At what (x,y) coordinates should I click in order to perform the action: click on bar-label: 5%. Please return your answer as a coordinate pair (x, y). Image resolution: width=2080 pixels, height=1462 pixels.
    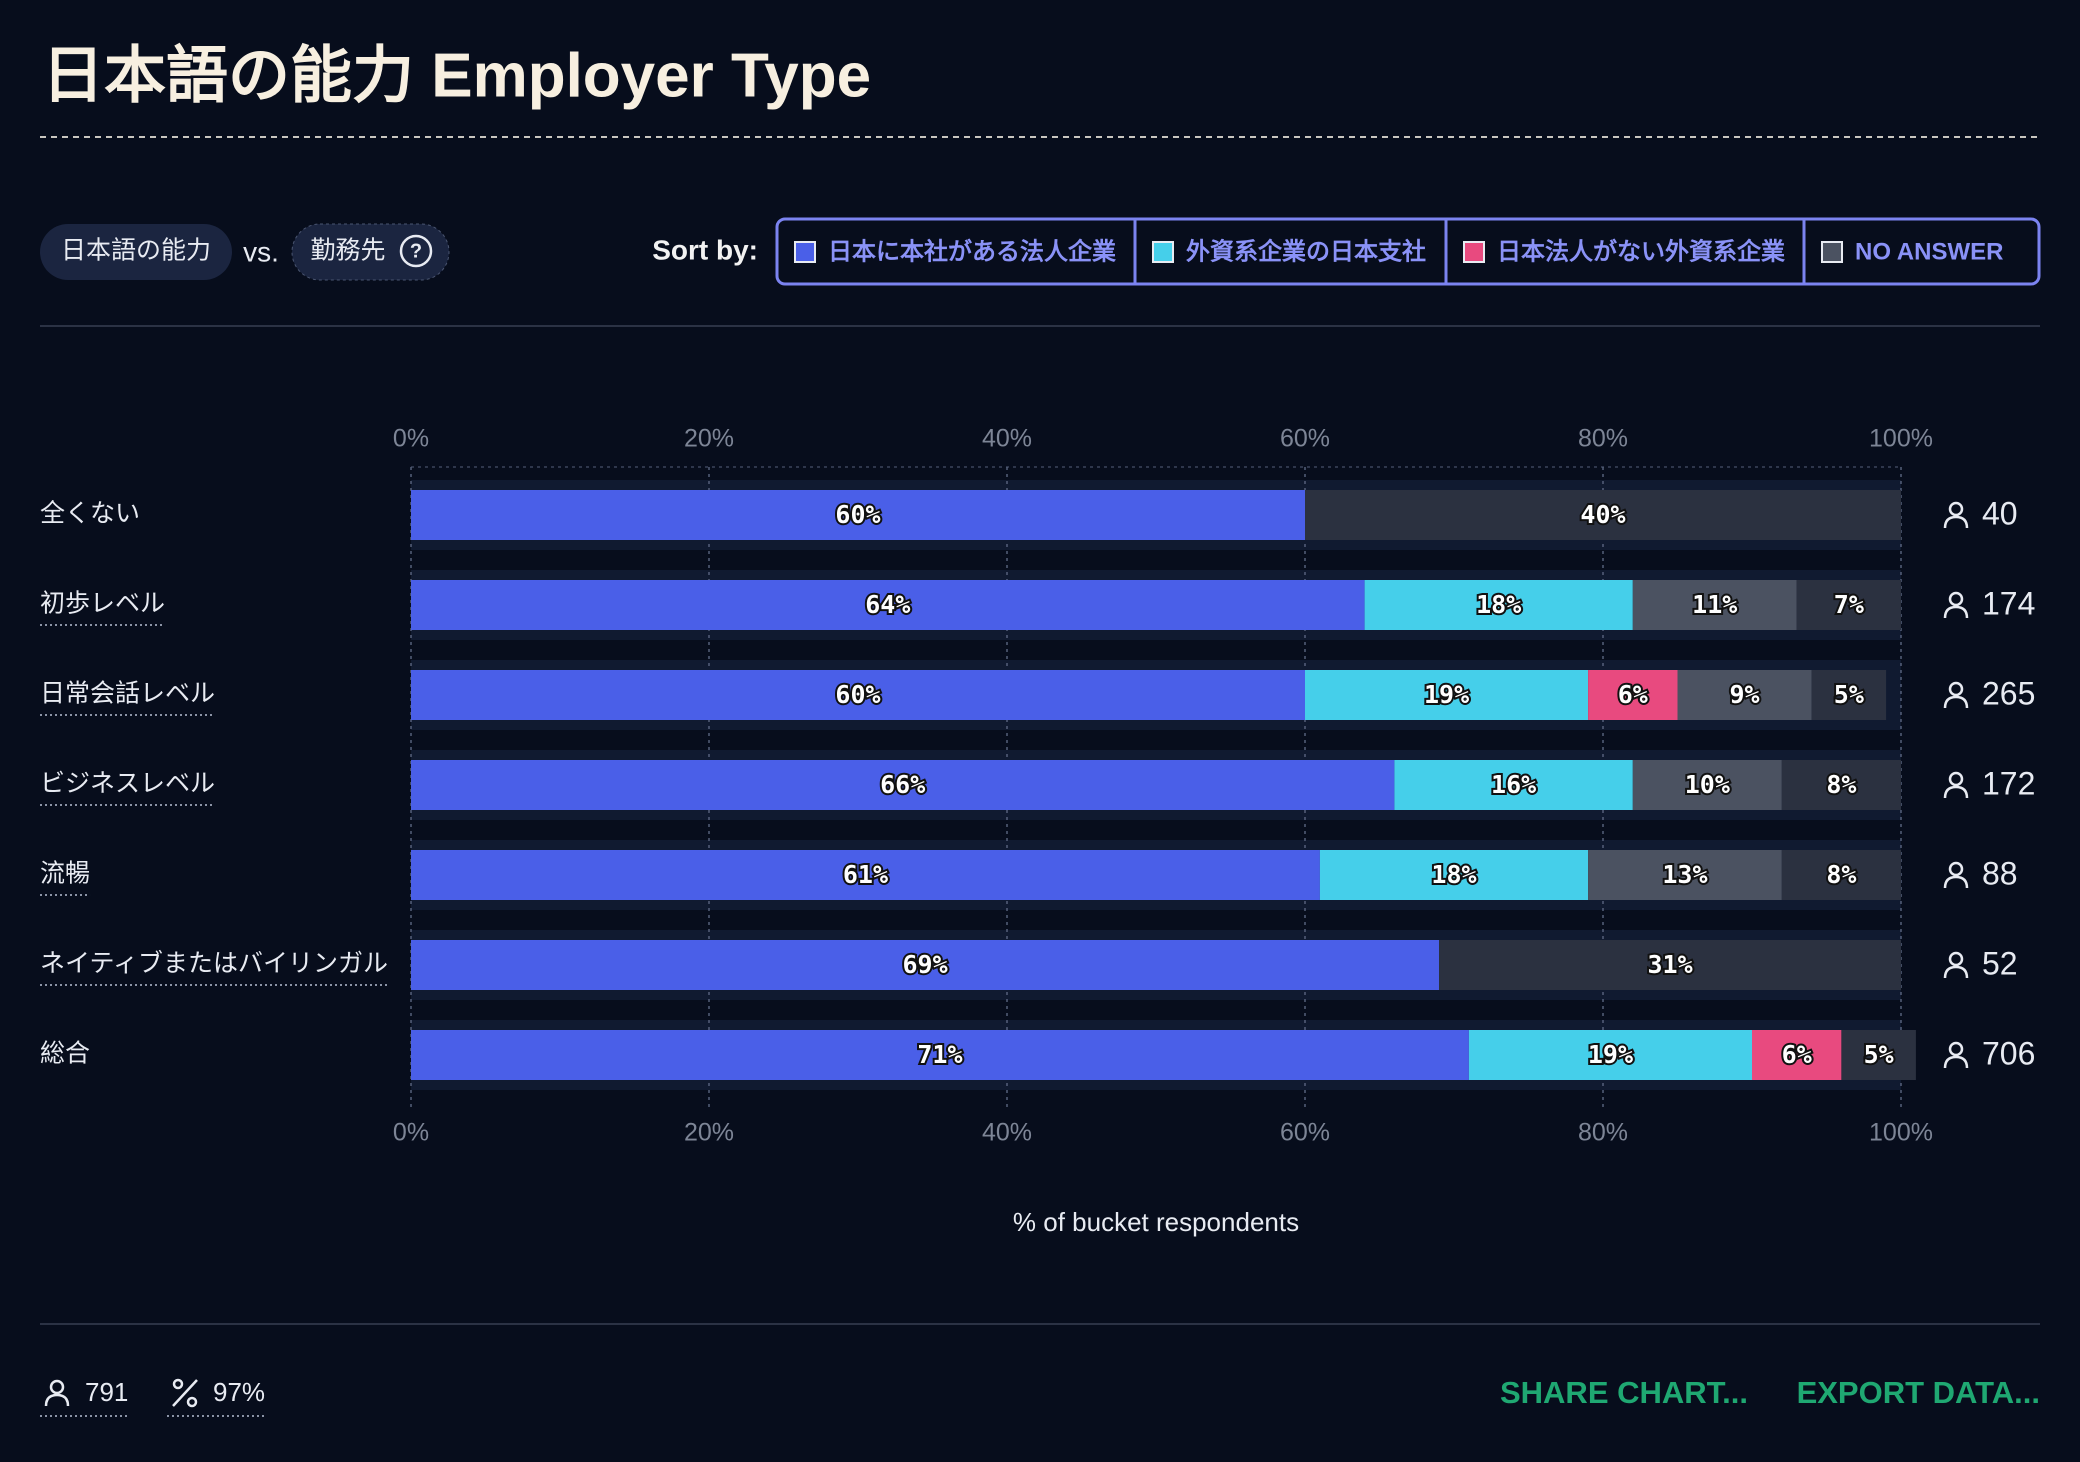
    Looking at the image, I should click on (1849, 694).